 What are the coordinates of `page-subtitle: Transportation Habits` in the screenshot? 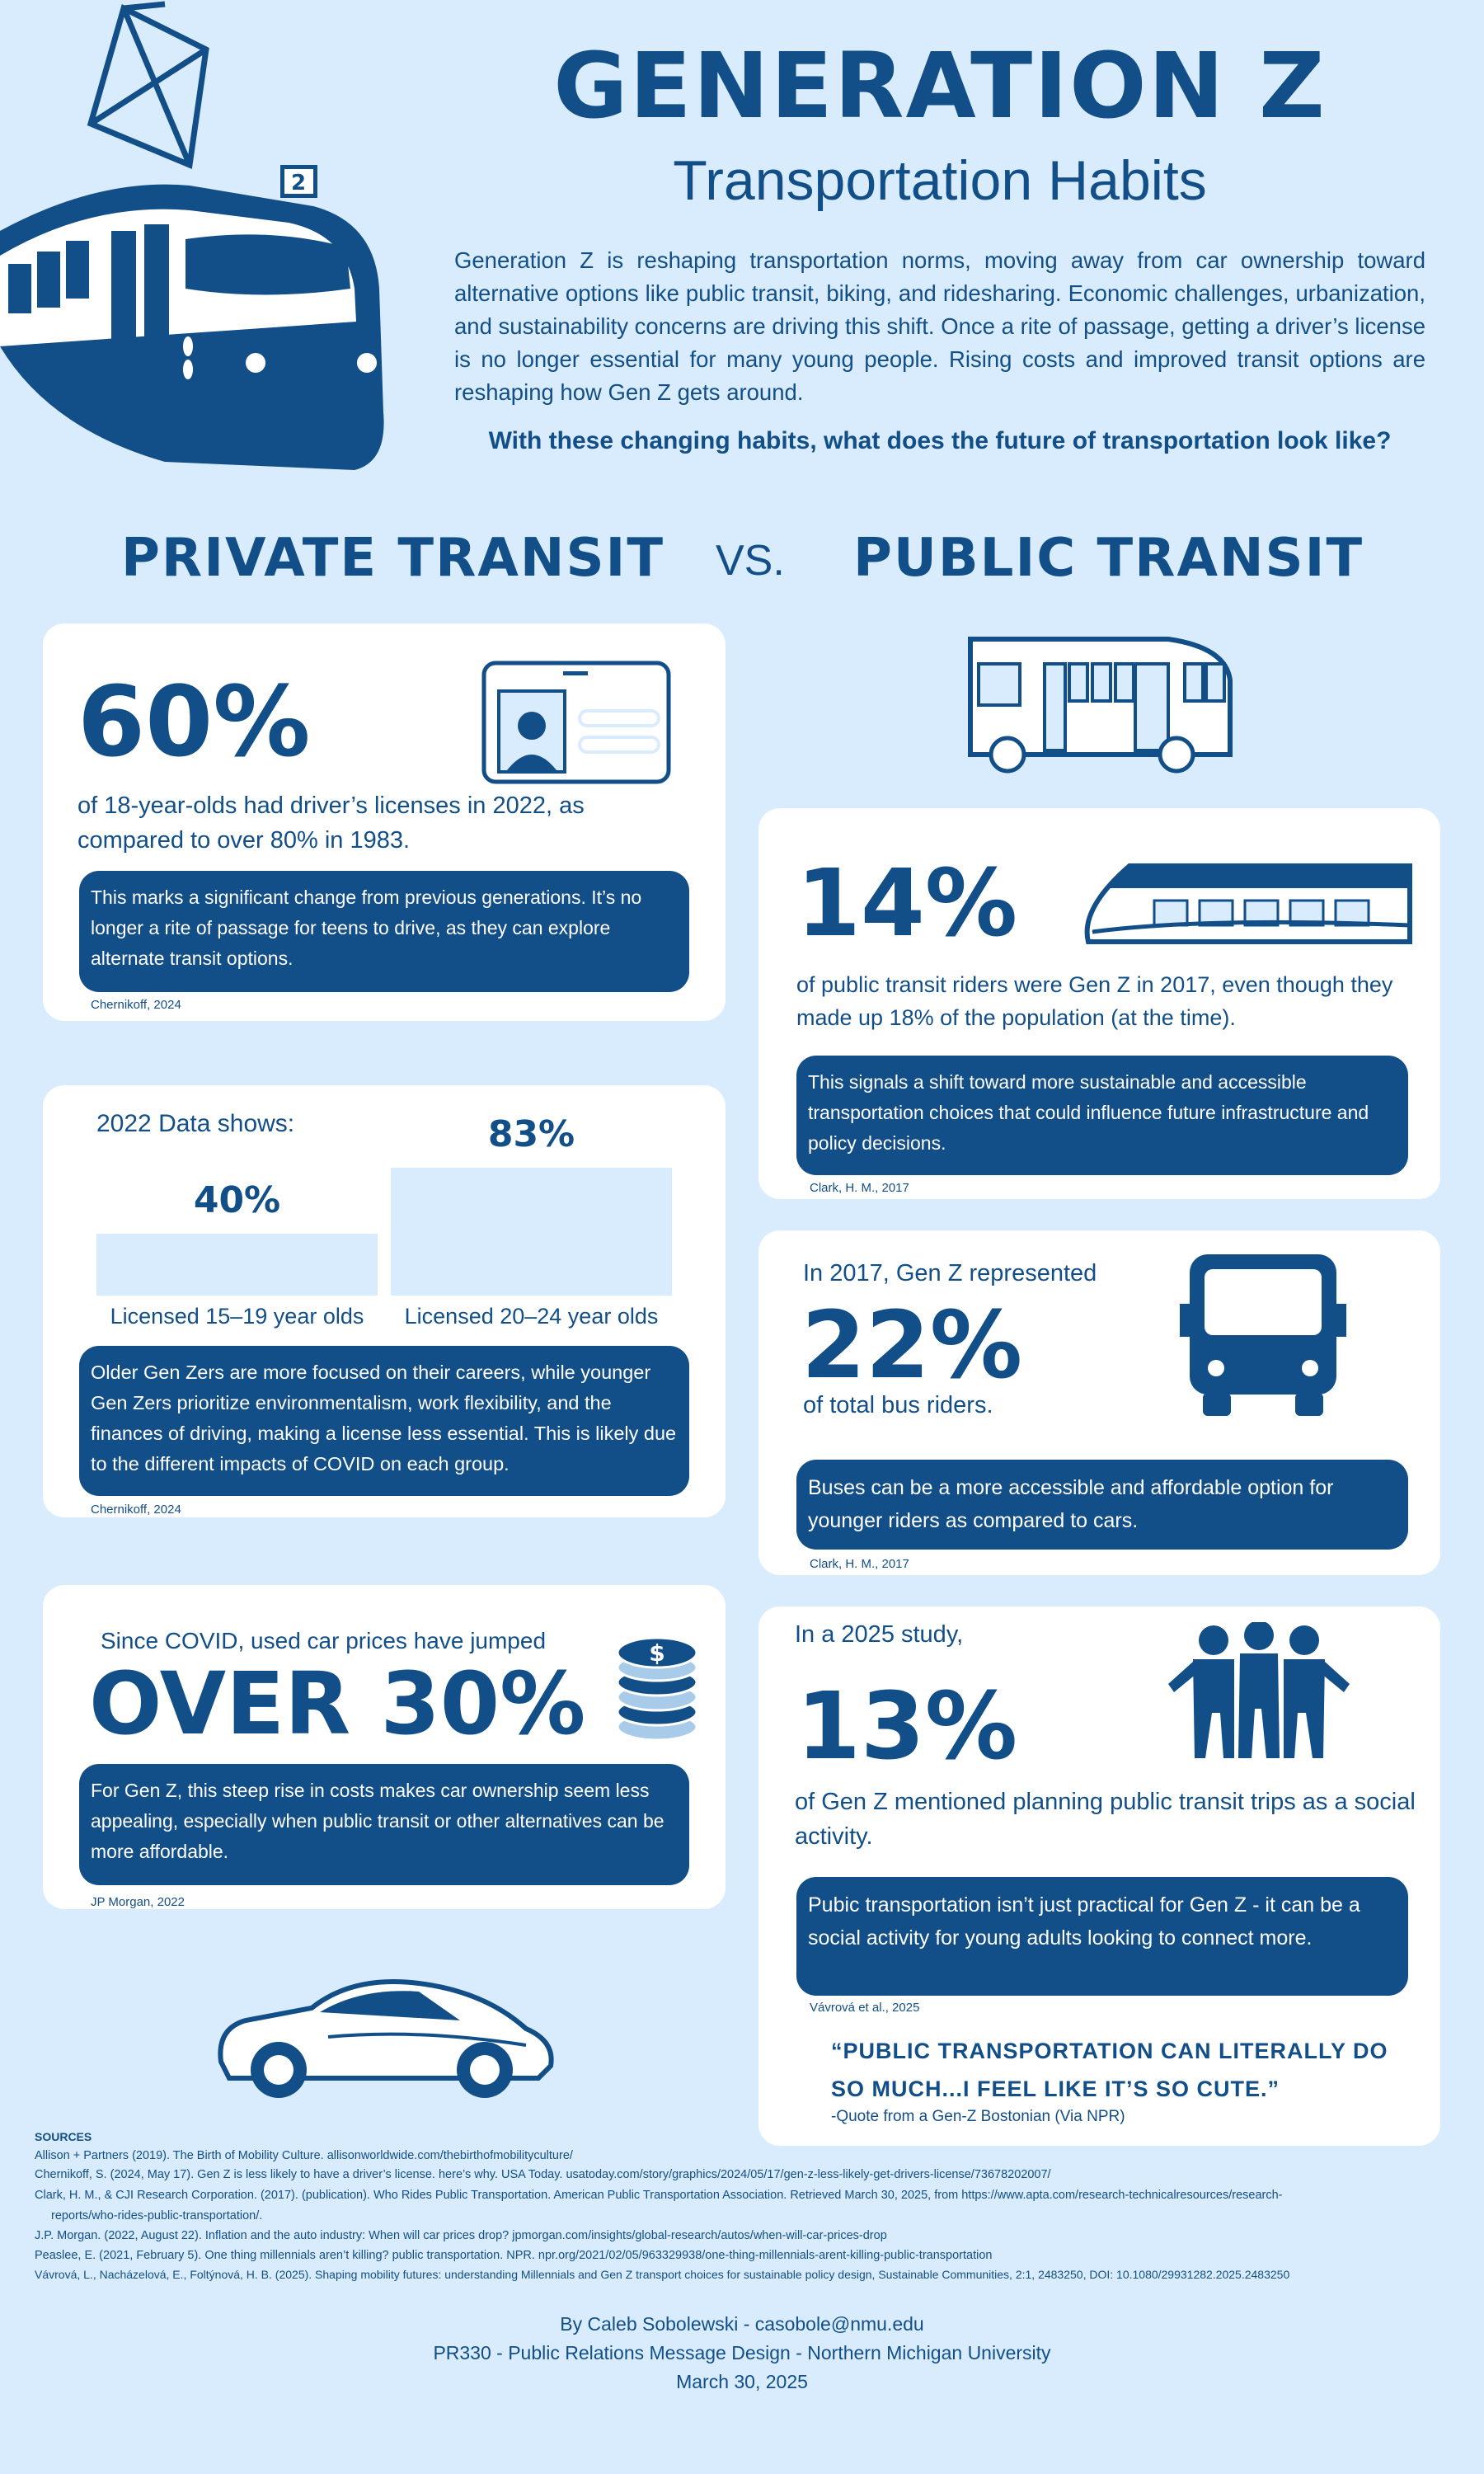 It's located at (940, 180).